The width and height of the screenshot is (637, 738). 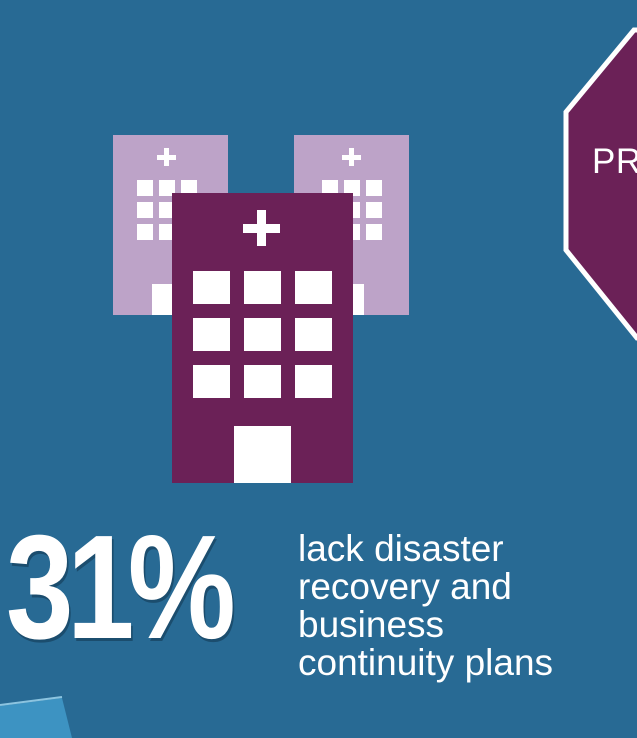 I want to click on stat-value: 31%, so click(x=121, y=587).